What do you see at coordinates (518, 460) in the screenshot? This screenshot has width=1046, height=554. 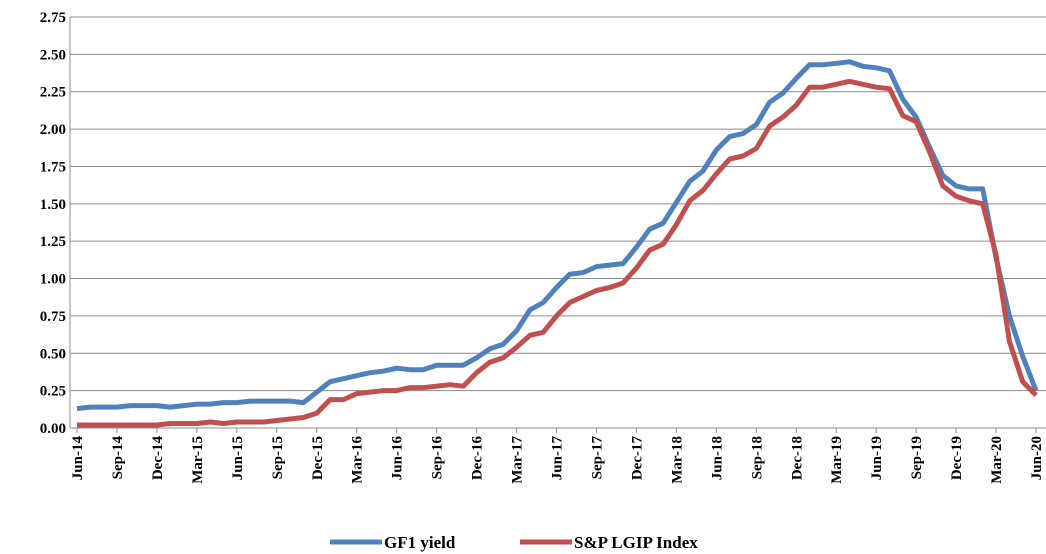 I see `x-tick-label: Mar-17` at bounding box center [518, 460].